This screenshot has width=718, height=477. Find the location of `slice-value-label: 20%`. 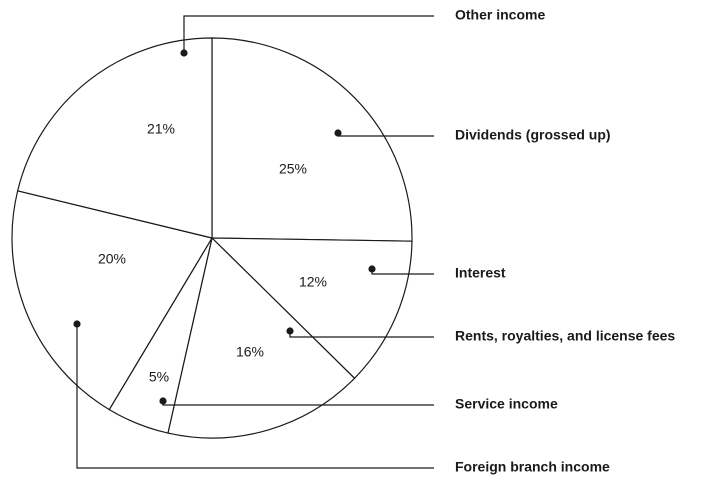

slice-value-label: 20% is located at coordinates (112, 259).